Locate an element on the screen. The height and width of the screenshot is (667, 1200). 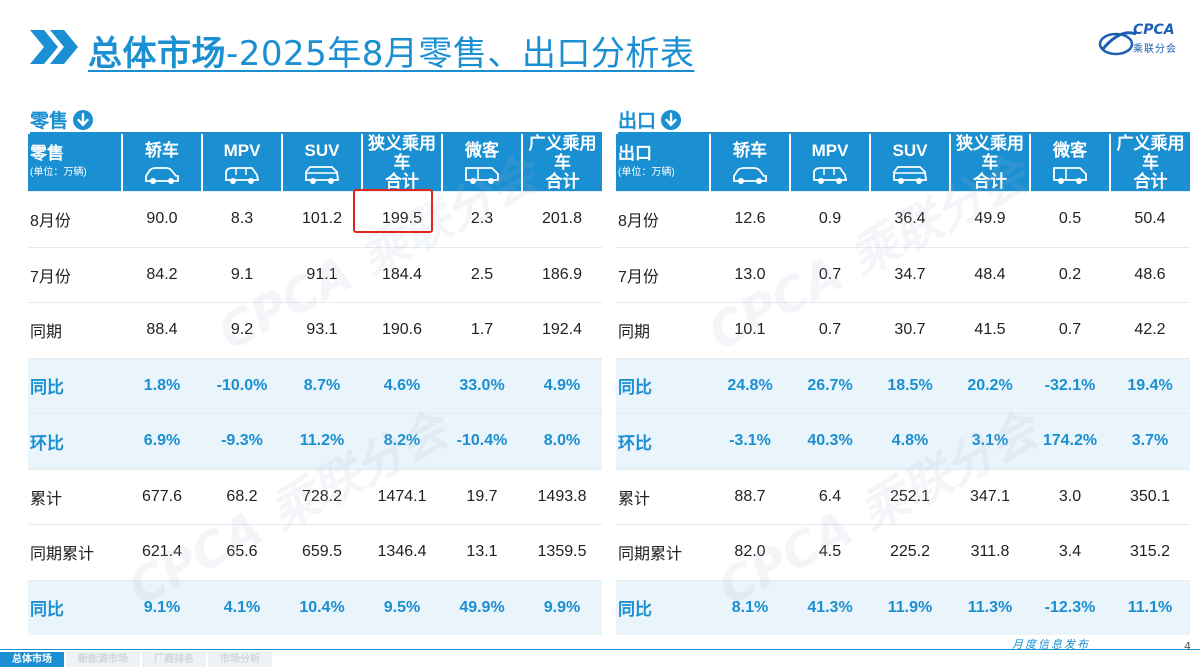
retail-column-label: 狭义乘用车 is located at coordinates (402, 153).